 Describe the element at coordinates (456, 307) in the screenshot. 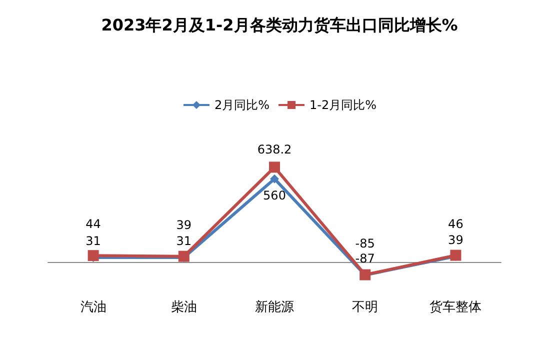

I see `x-tick-label: 货车整体` at that location.